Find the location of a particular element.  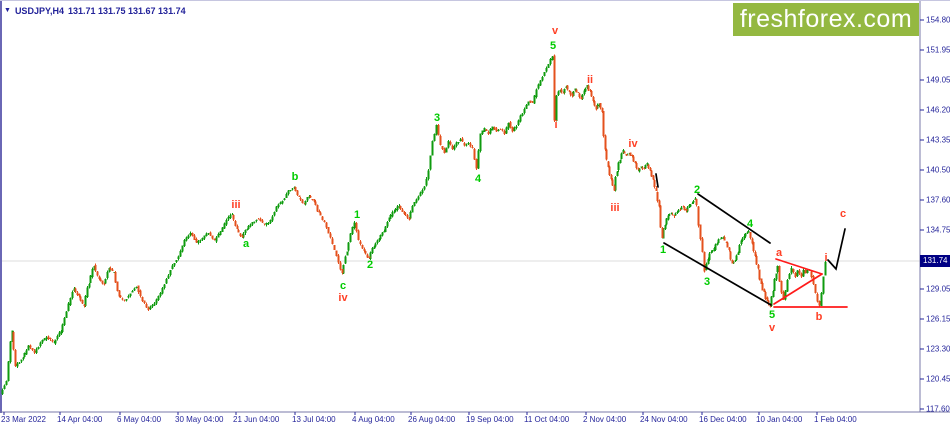

time-axis-label: 19 Sep 04:00 is located at coordinates (490, 419).